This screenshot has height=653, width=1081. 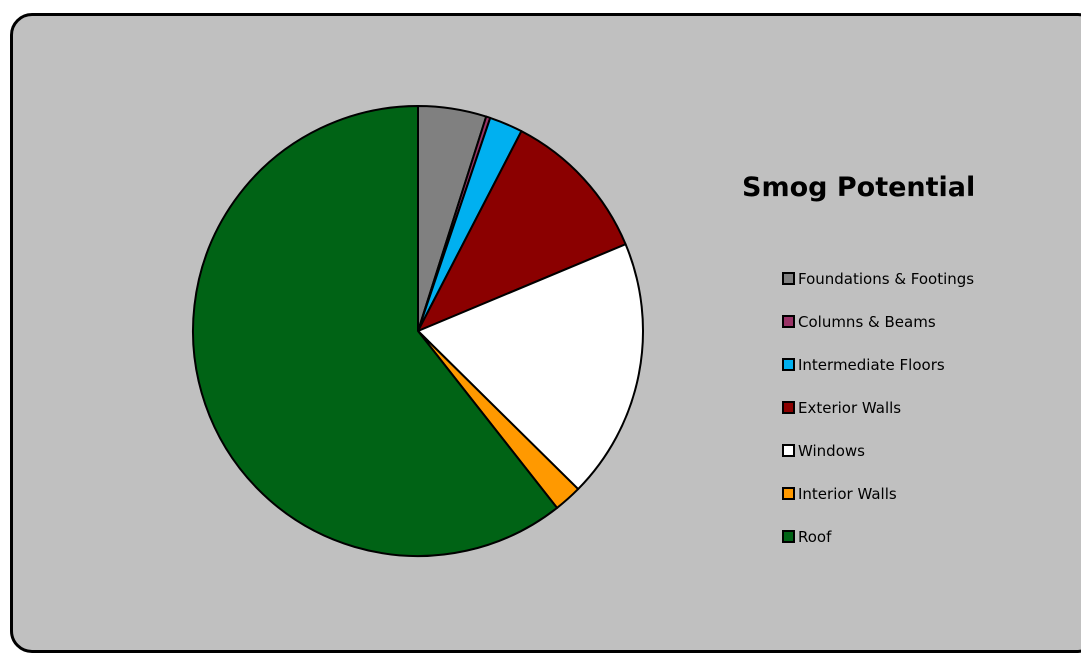 What do you see at coordinates (847, 493) in the screenshot?
I see `legend-label: Interior Walls` at bounding box center [847, 493].